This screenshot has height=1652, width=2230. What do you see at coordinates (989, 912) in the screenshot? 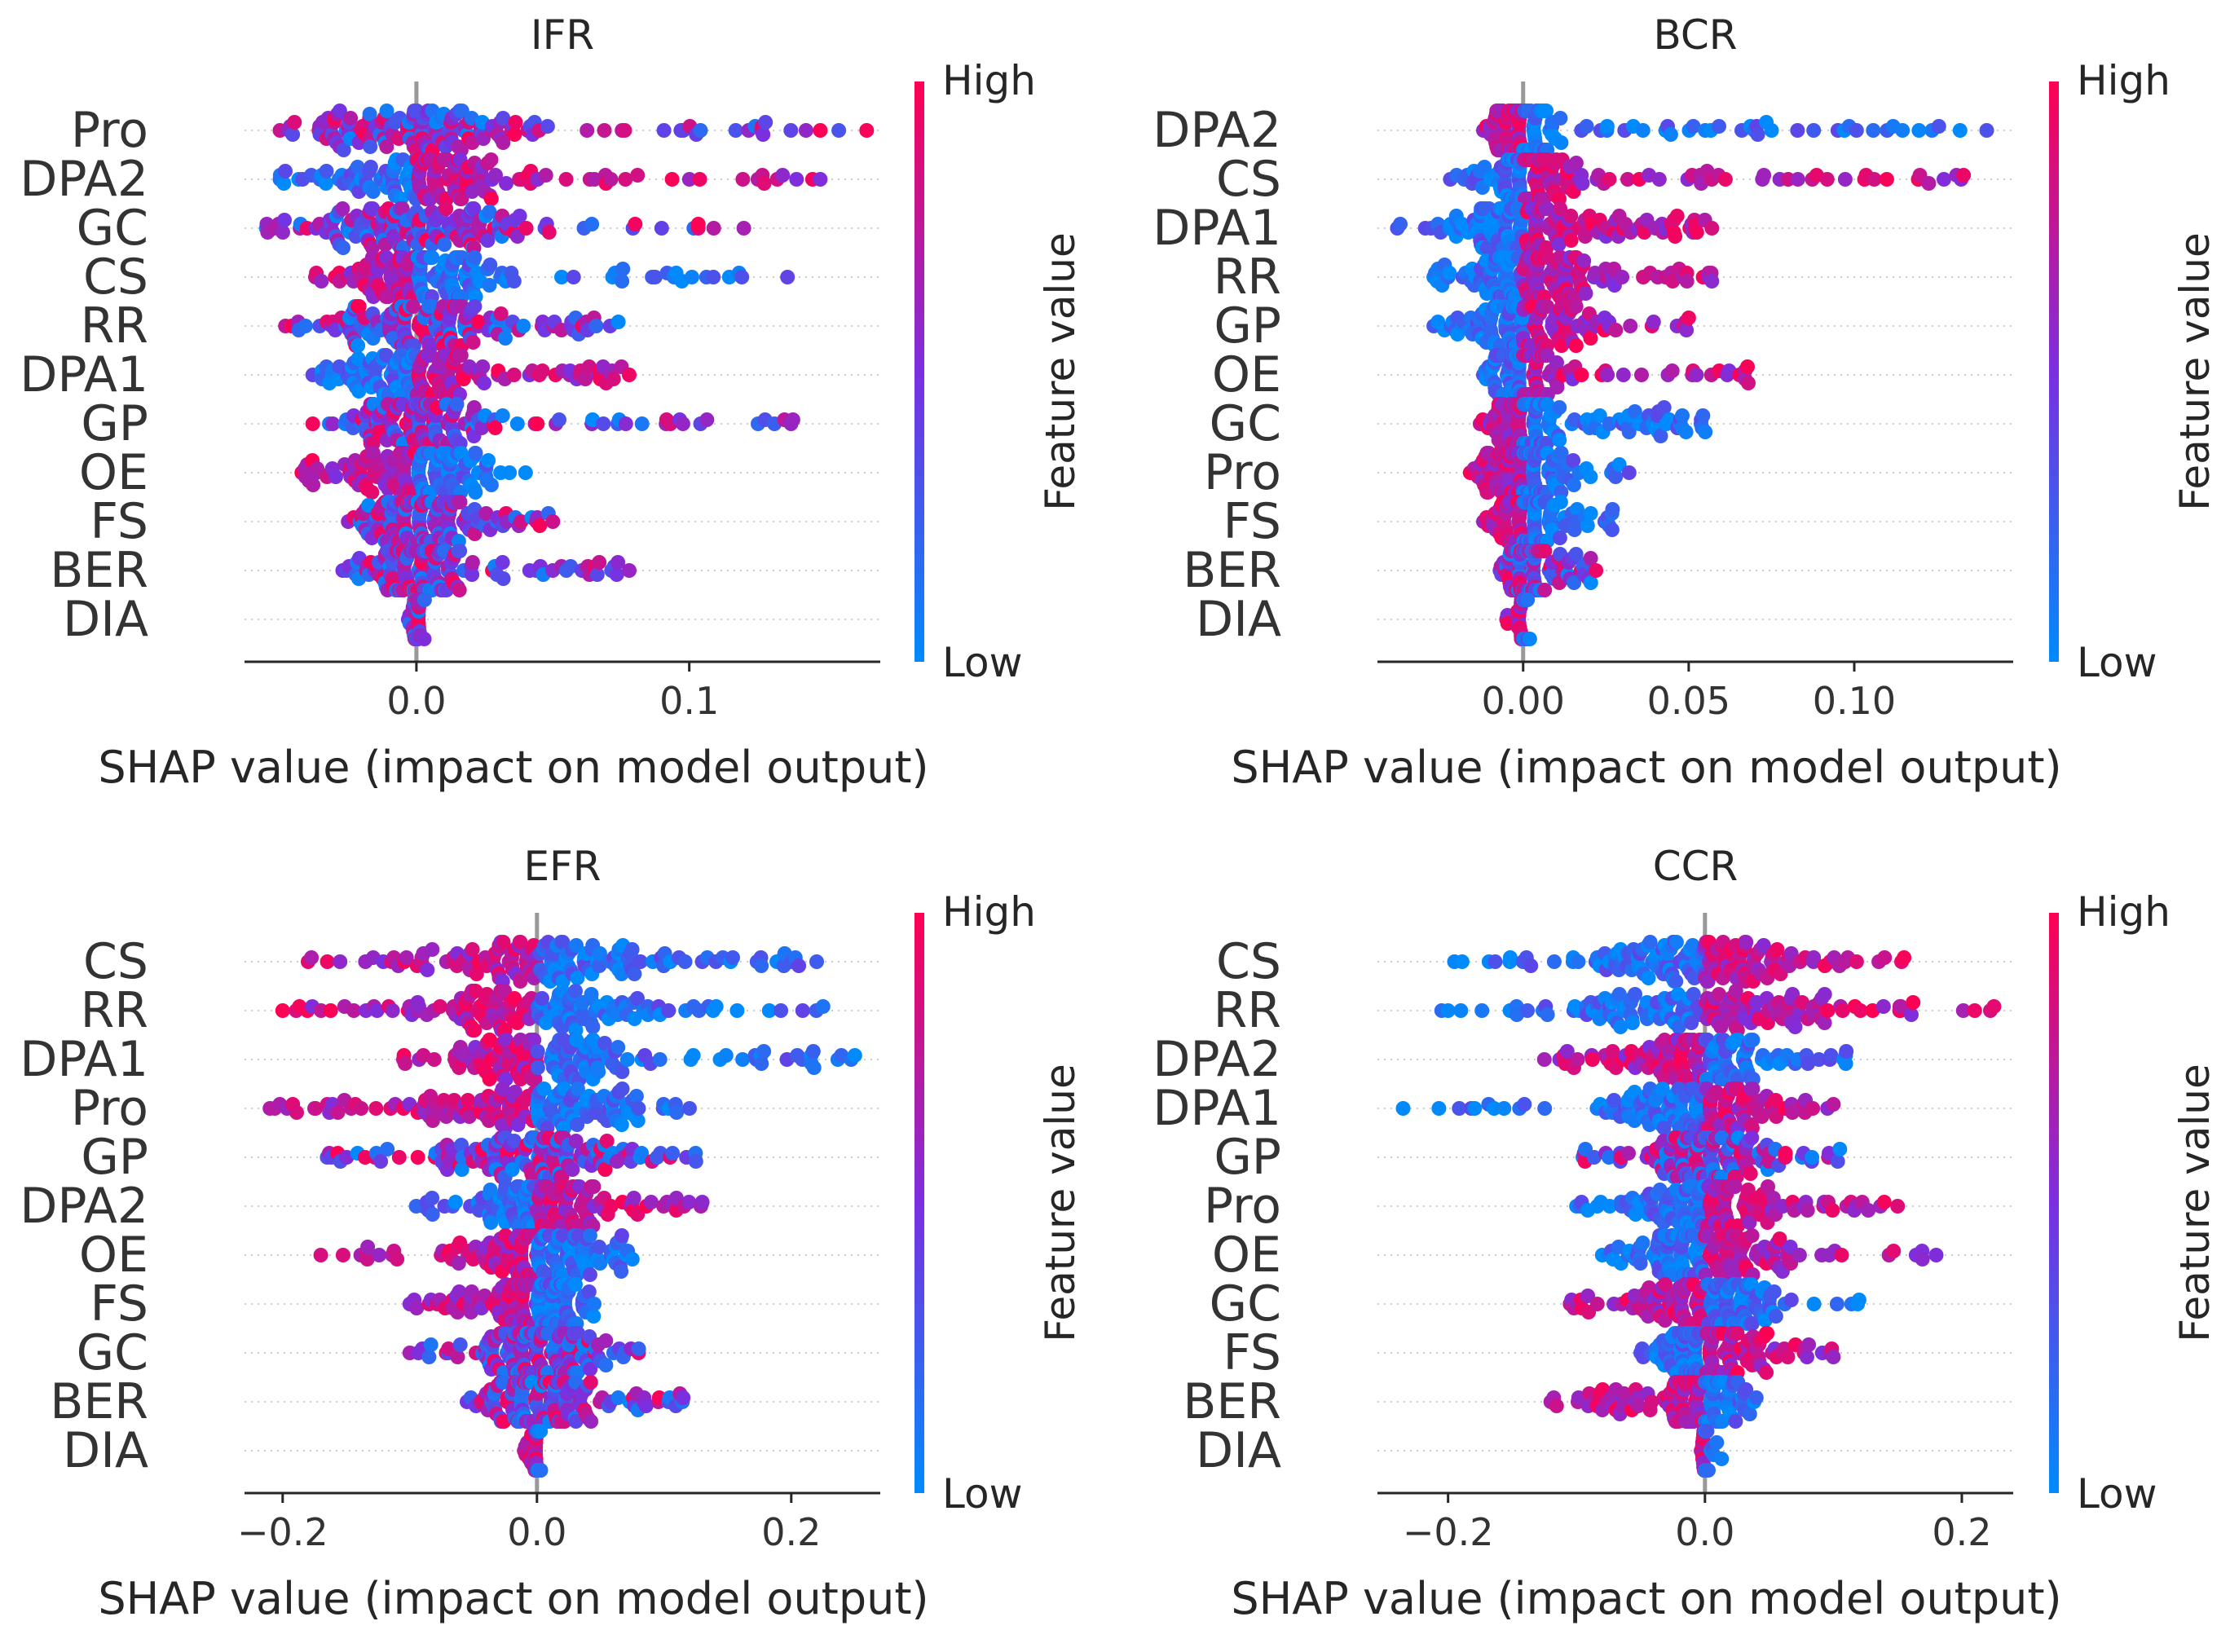
I see `colorbar-high-label: High` at bounding box center [989, 912].